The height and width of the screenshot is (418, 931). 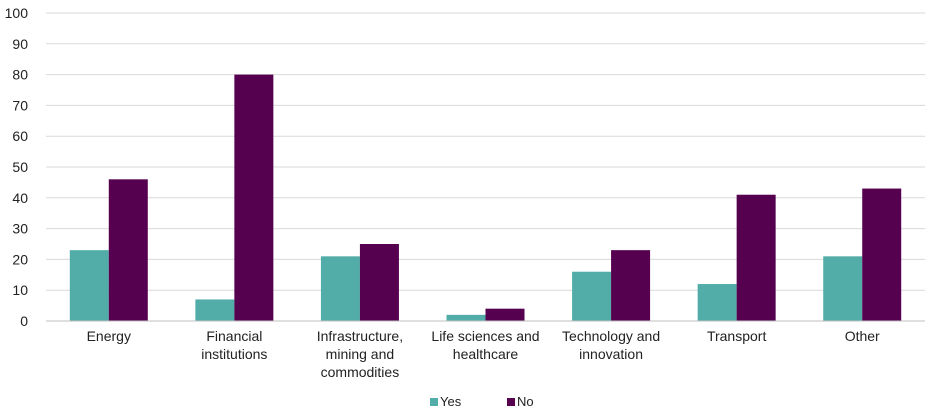 I want to click on y-tick-label: 10, so click(x=20, y=290).